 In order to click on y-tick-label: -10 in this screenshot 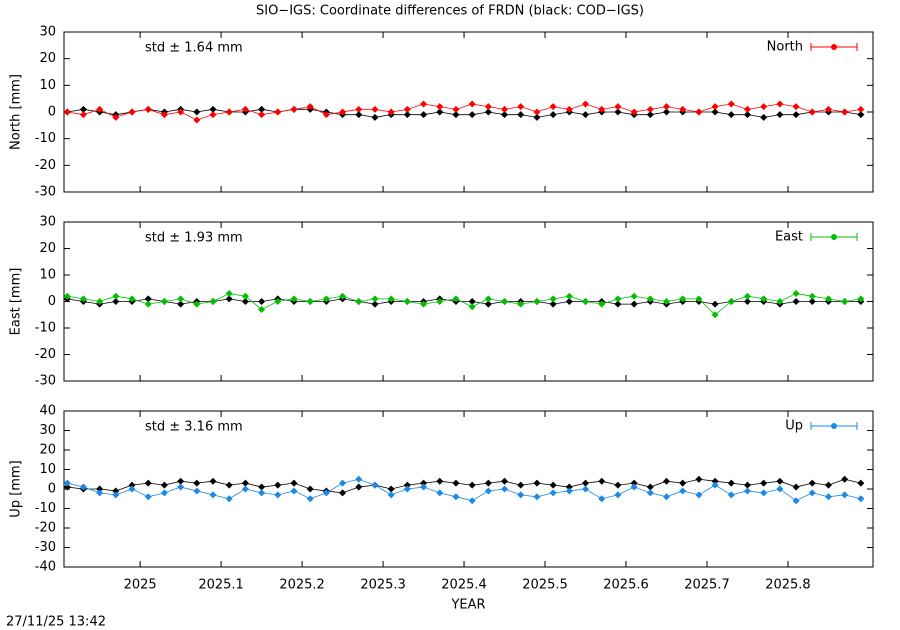, I will do `click(45, 508)`.